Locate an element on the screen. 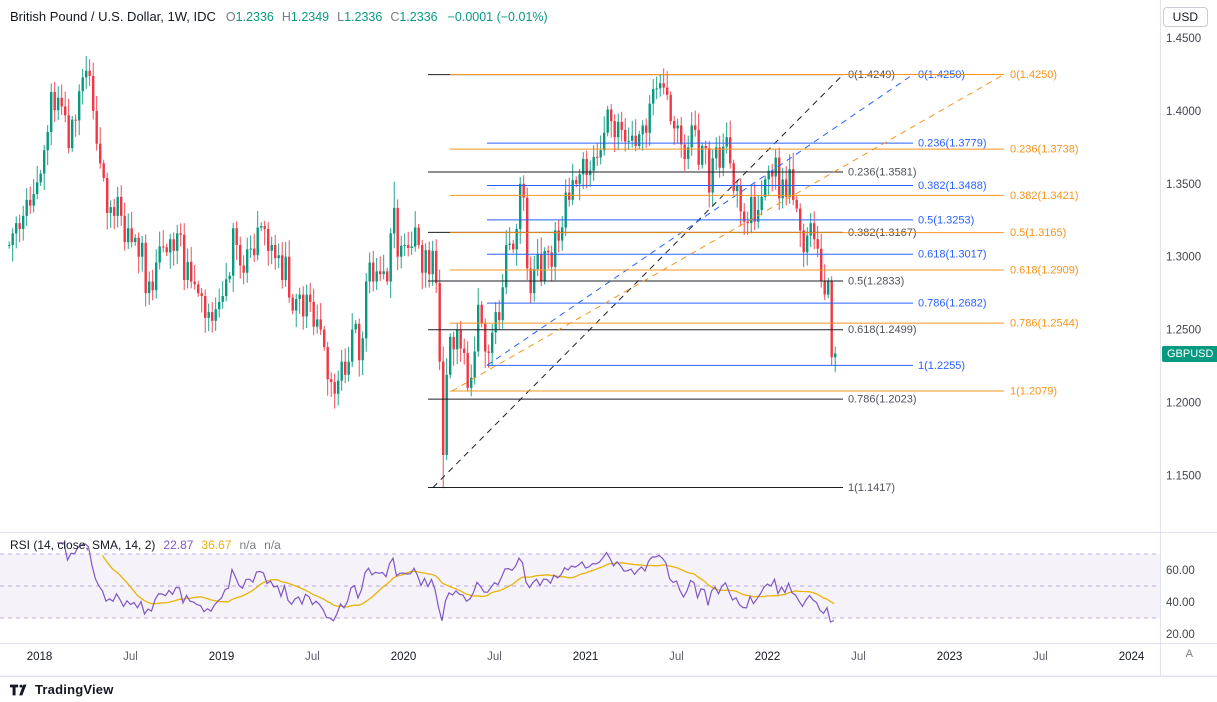  rsi-value: 22.87 is located at coordinates (178, 545).